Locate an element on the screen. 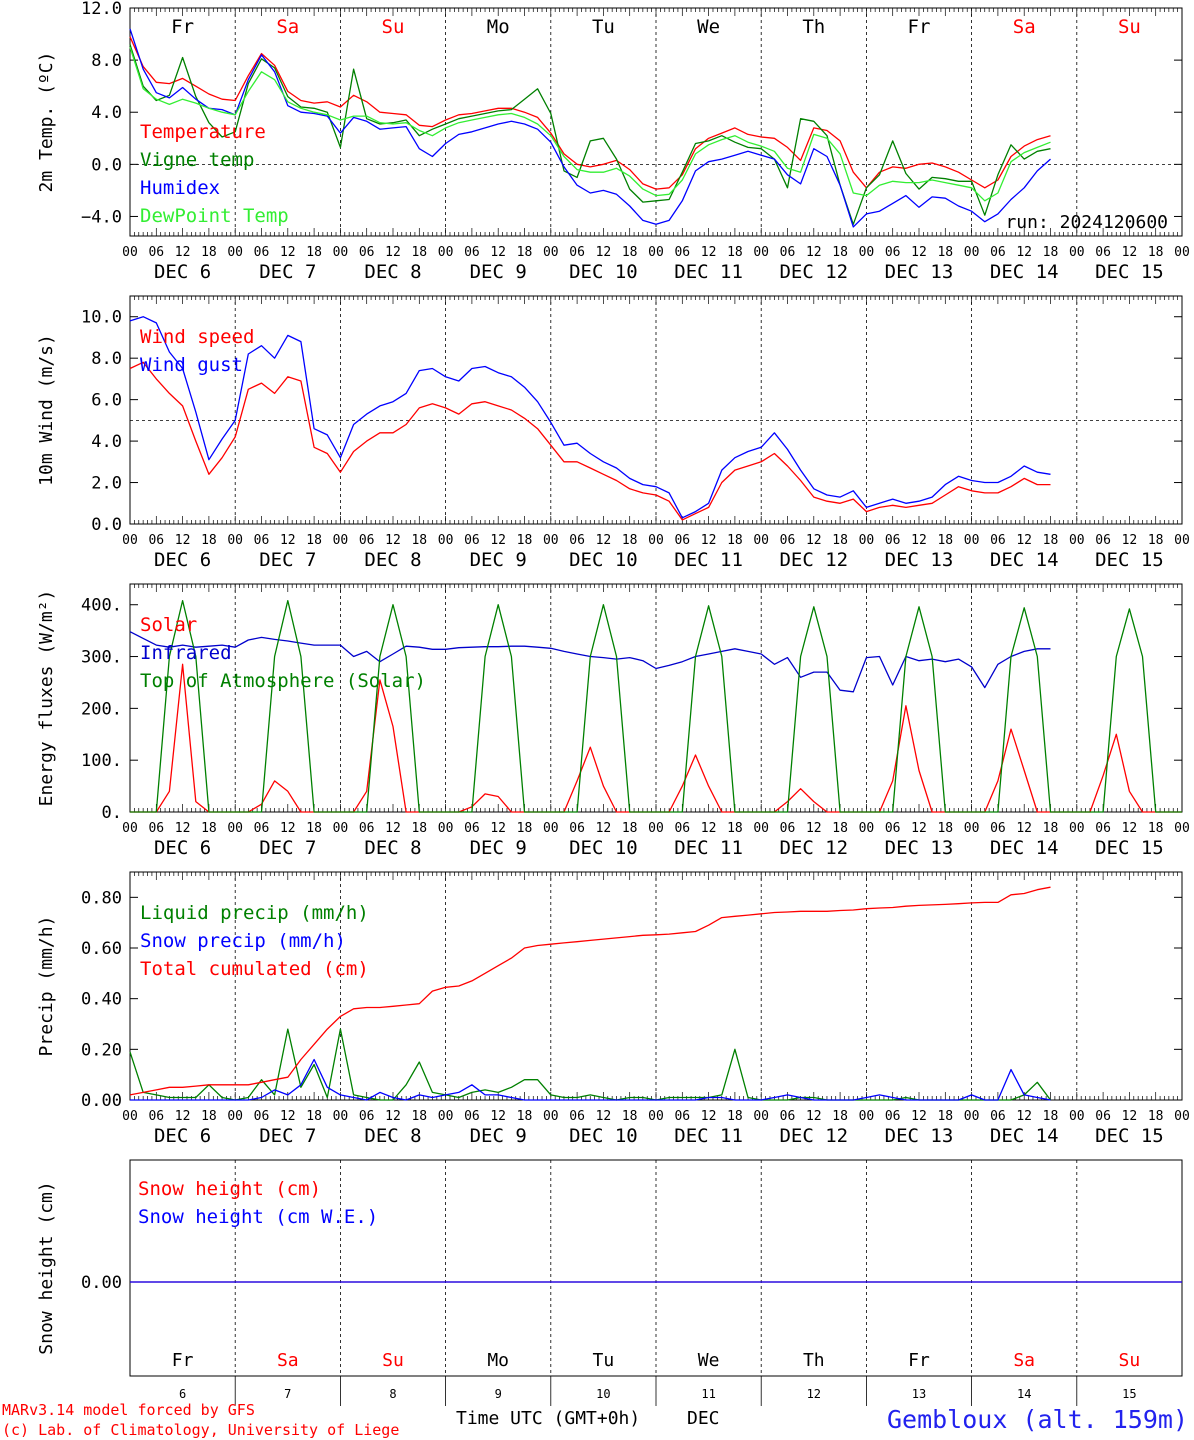  weekday-label: Tu is located at coordinates (604, 1360).